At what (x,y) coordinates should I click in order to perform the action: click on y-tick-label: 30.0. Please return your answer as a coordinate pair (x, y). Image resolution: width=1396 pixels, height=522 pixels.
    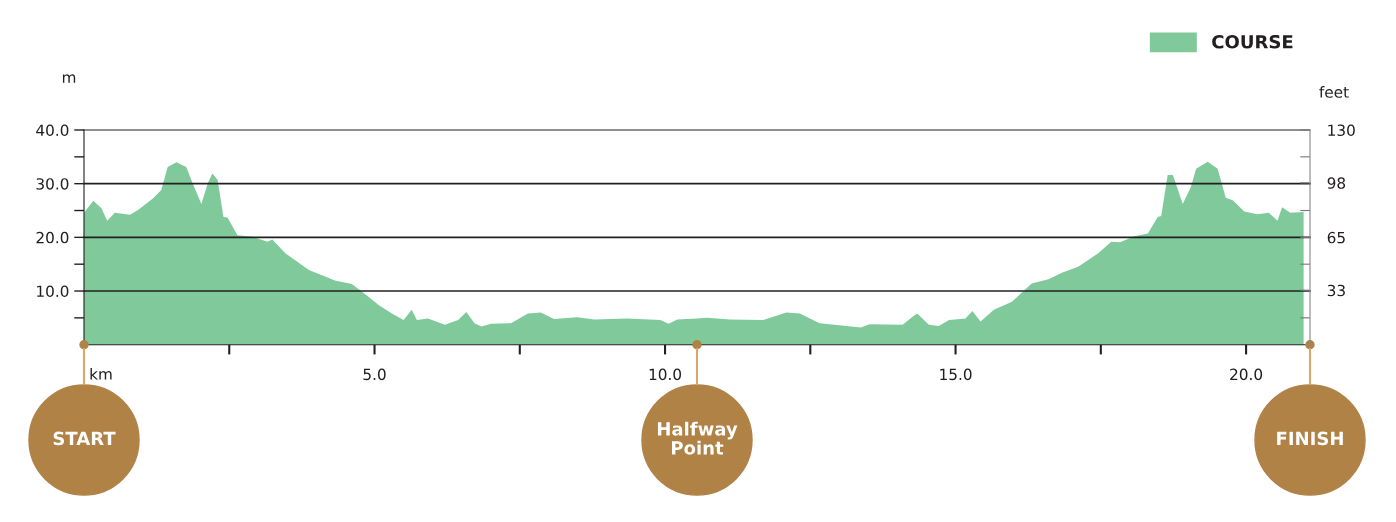
    Looking at the image, I should click on (52, 184).